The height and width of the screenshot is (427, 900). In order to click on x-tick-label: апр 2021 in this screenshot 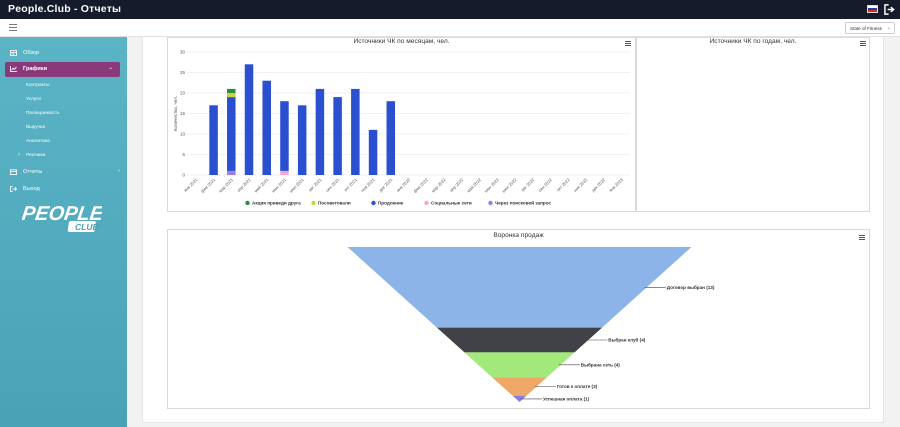, I will do `click(244, 185)`.